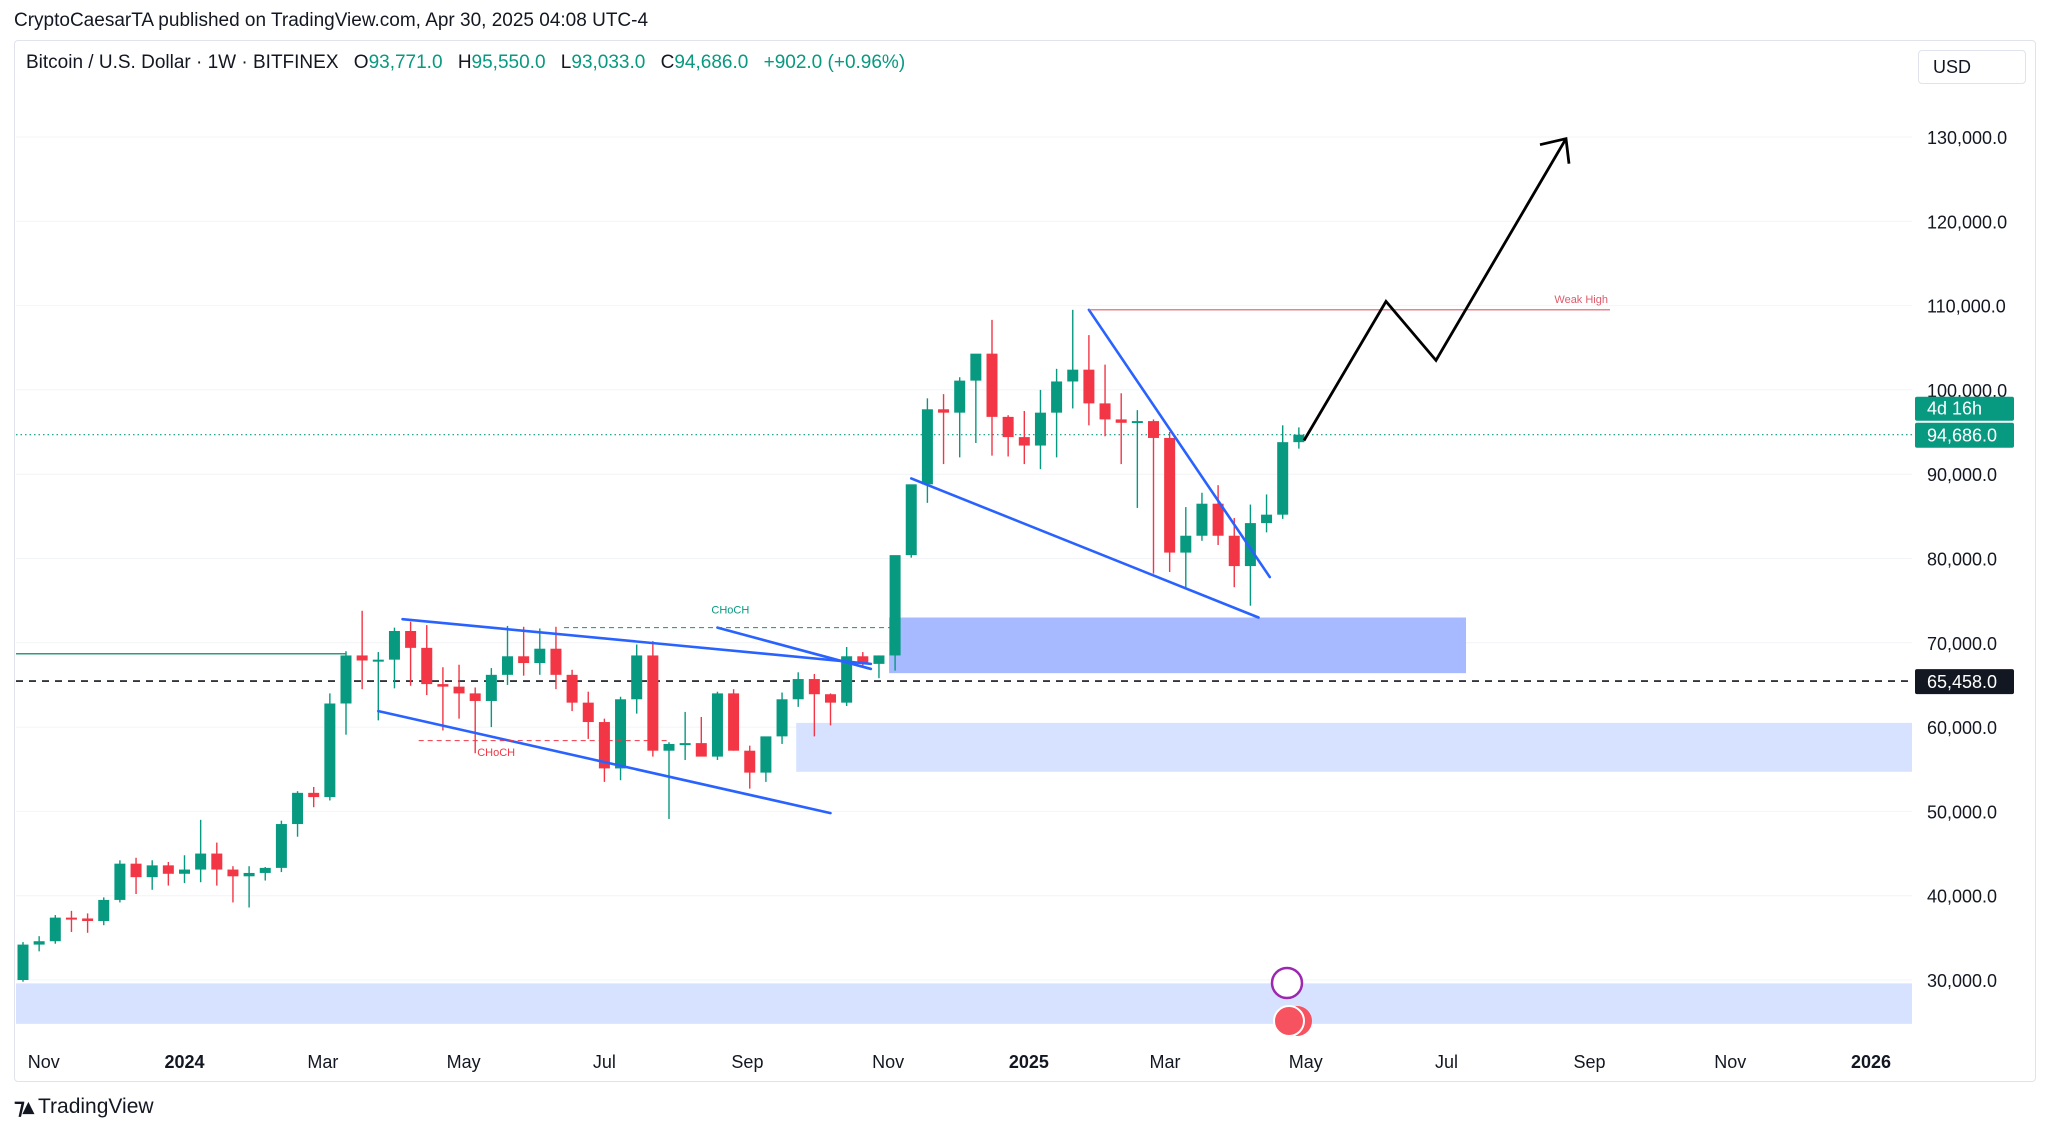 The width and height of the screenshot is (2048, 1134). Describe the element at coordinates (1962, 644) in the screenshot. I see `y-axis-tick-label: 70,000.0` at that location.